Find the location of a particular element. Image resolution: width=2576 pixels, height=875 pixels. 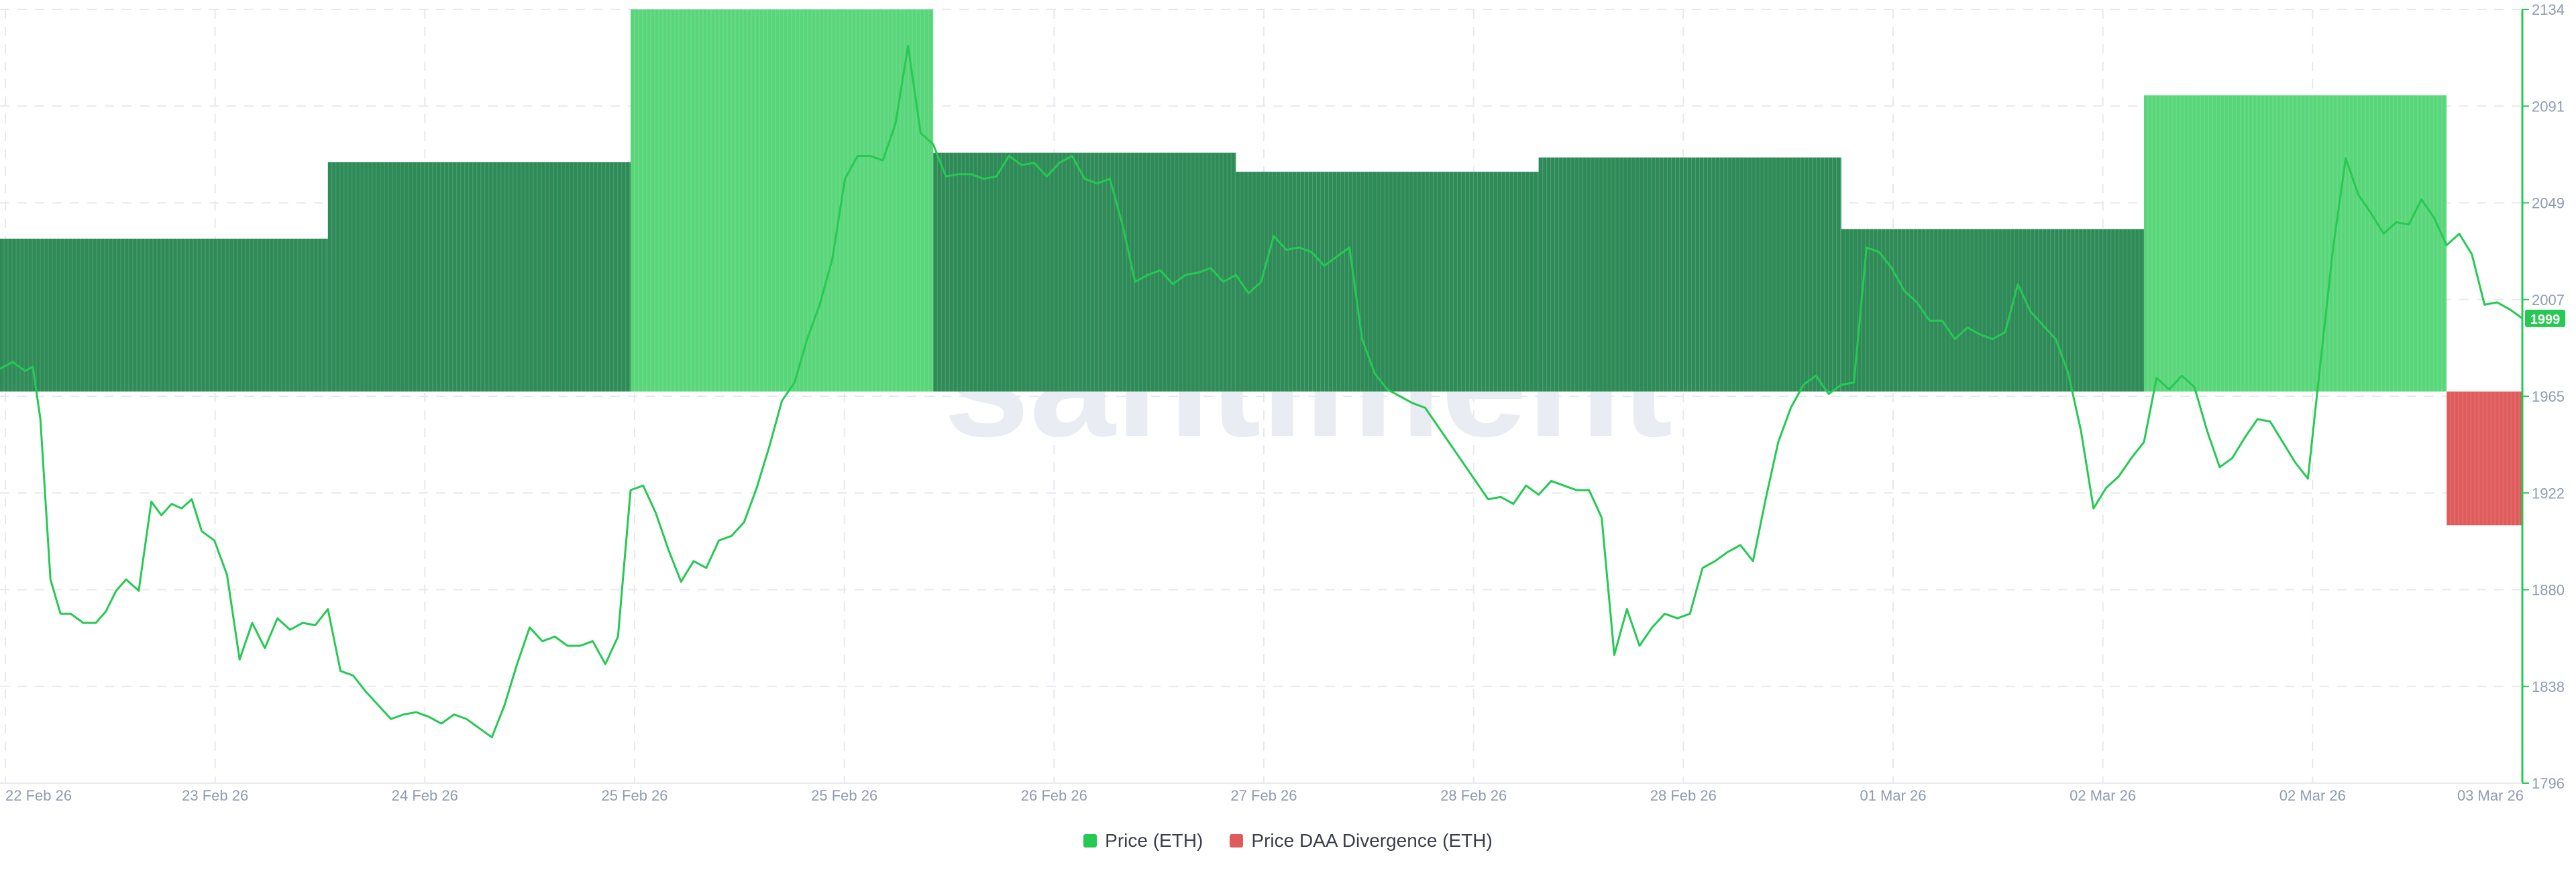

x-tick-label: 22 Feb 26 is located at coordinates (38, 795).